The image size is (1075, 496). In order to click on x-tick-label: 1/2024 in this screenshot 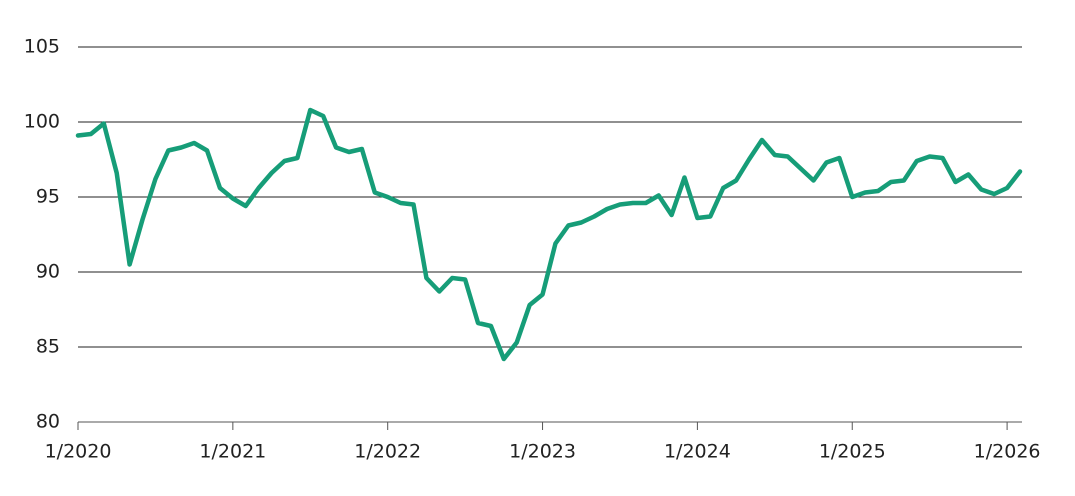, I will do `click(697, 452)`.